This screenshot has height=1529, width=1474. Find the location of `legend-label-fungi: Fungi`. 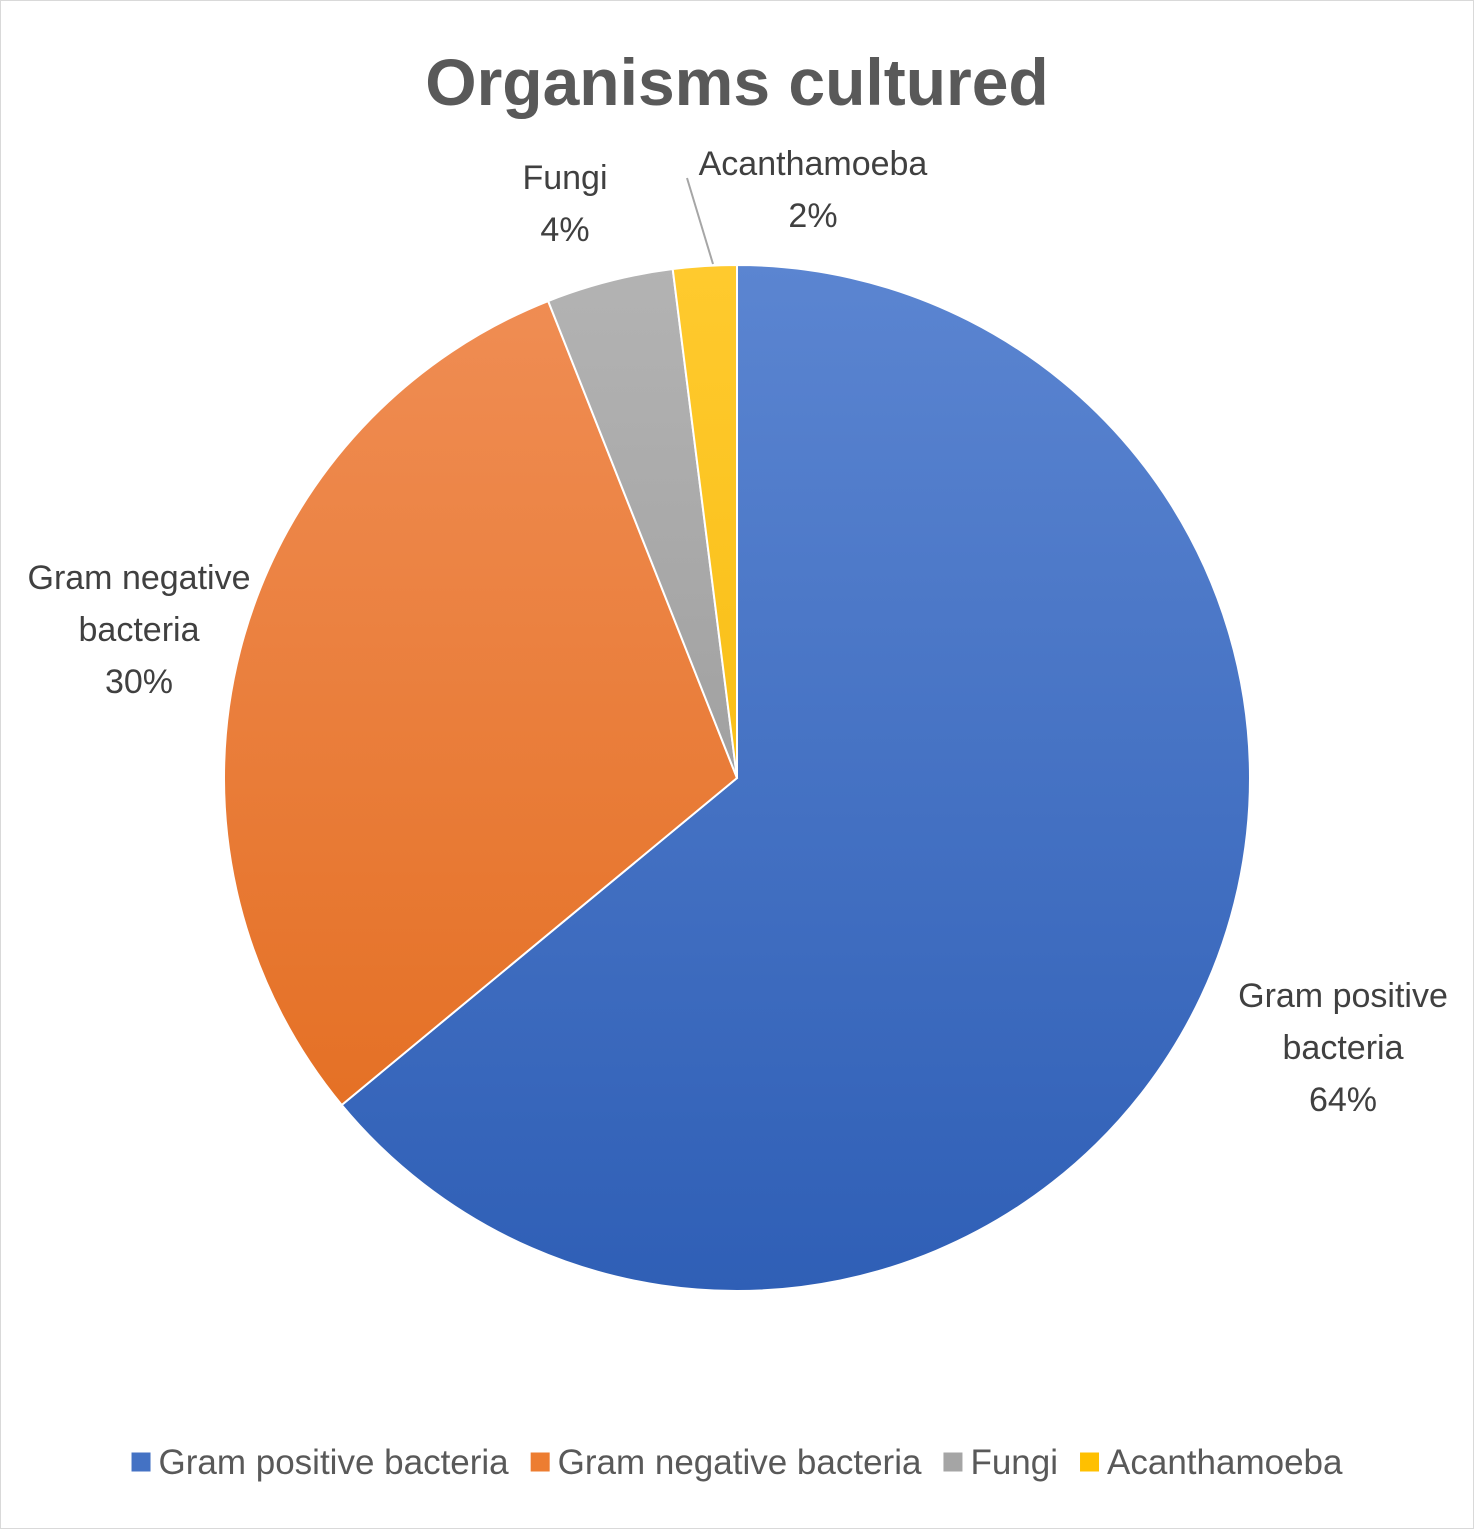

legend-label-fungi: Fungi is located at coordinates (1014, 1462).